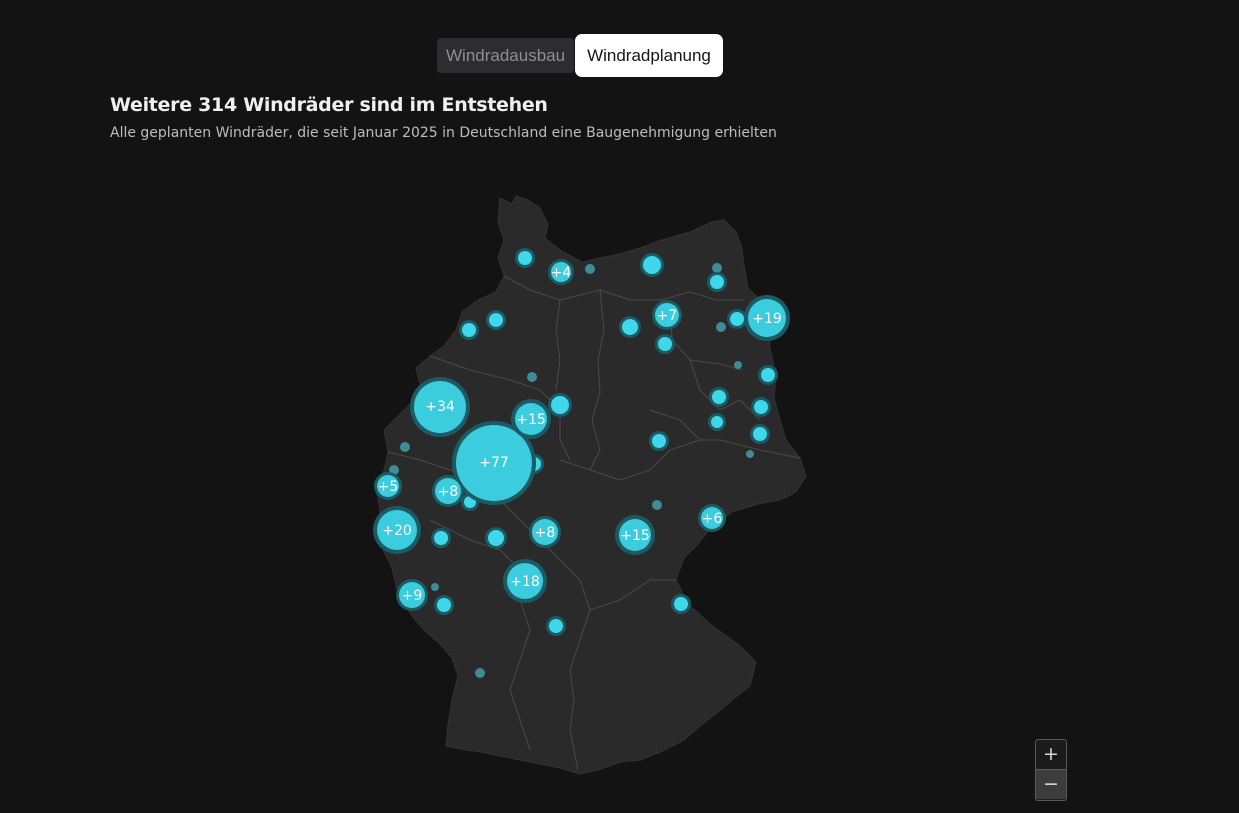  I want to click on cluster-label: +77, so click(494, 463).